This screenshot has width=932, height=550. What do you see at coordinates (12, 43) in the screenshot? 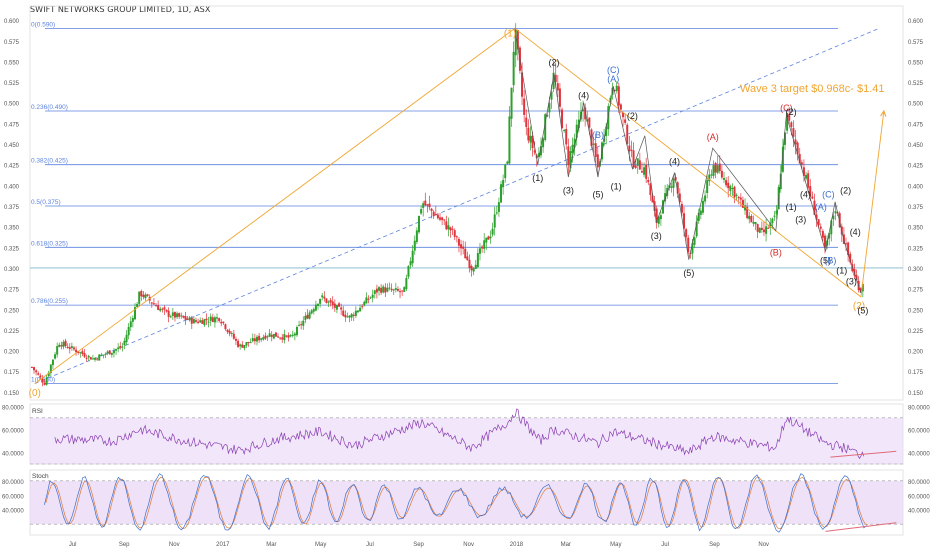
I see `price-tick-left: 0.575` at bounding box center [12, 43].